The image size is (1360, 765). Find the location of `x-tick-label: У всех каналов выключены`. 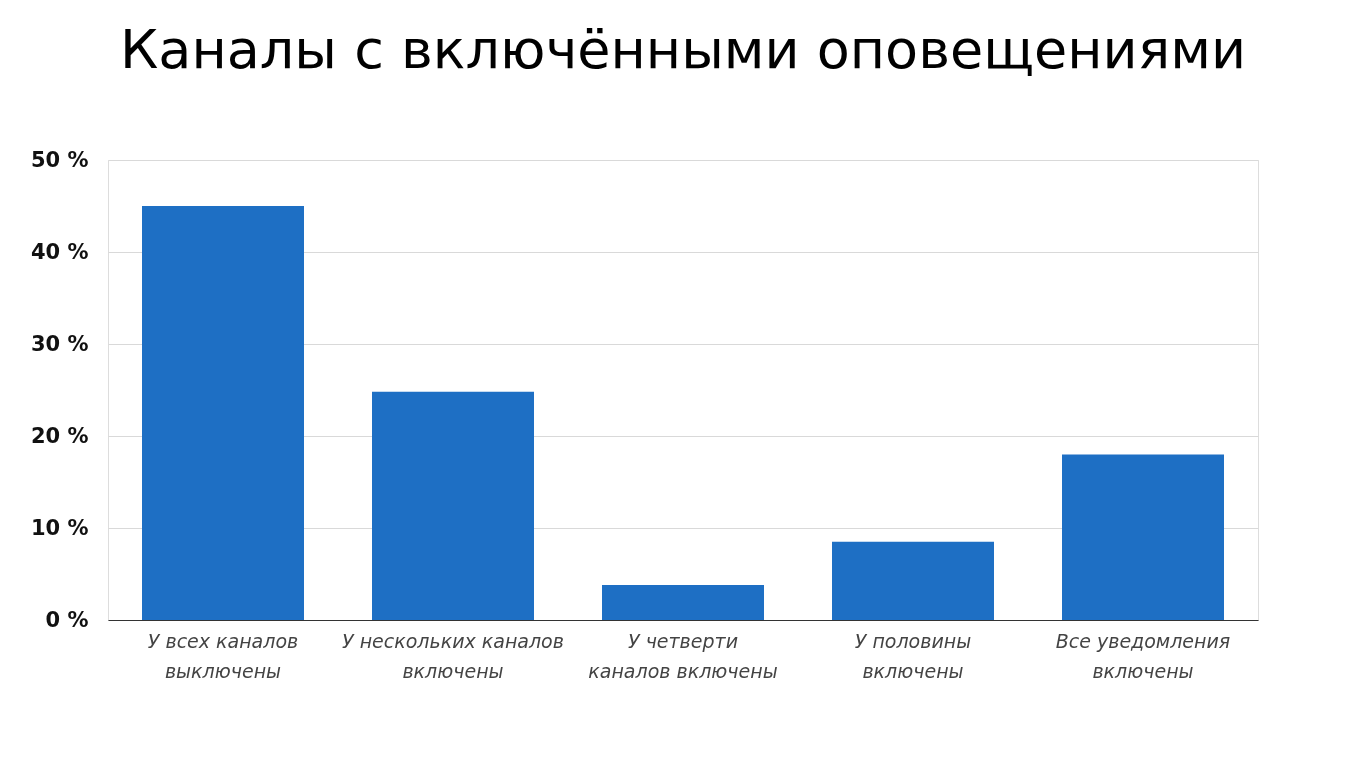

x-tick-label: У всех каналов выключены is located at coordinates (223, 655).